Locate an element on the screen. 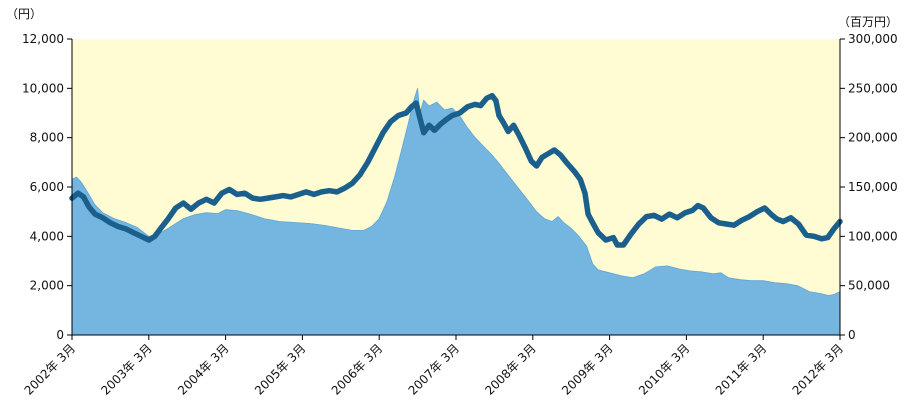 The image size is (904, 412). left-tick-label: 10,000 is located at coordinates (43, 88).